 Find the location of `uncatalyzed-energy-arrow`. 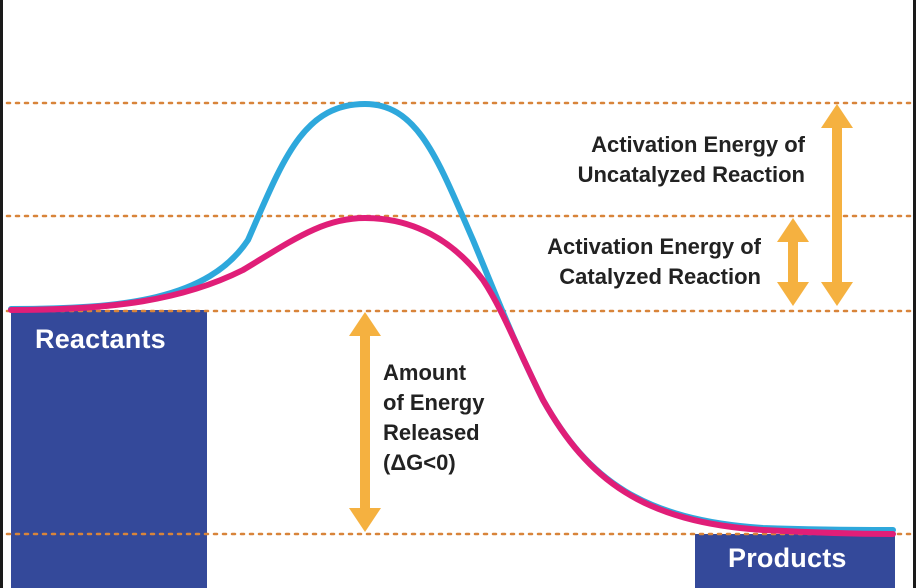

uncatalyzed-energy-arrow is located at coordinates (837, 205).